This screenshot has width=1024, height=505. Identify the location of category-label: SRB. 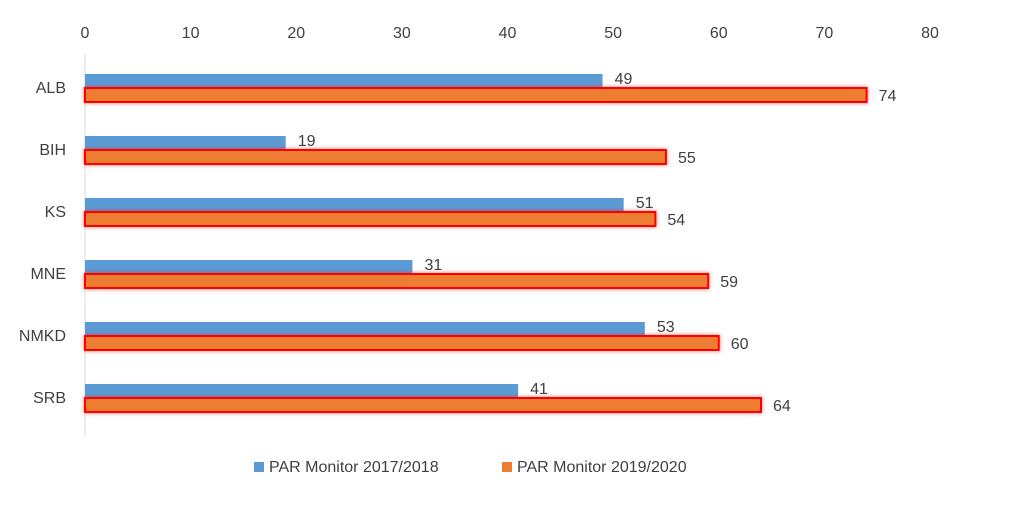
(49, 398).